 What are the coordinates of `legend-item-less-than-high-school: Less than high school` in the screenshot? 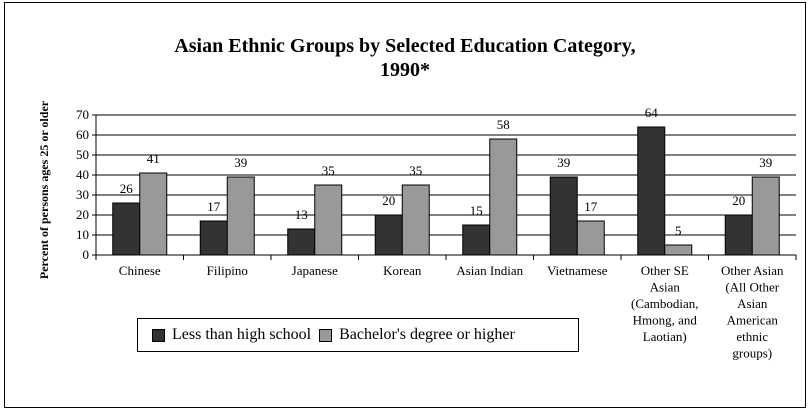 It's located at (231, 335).